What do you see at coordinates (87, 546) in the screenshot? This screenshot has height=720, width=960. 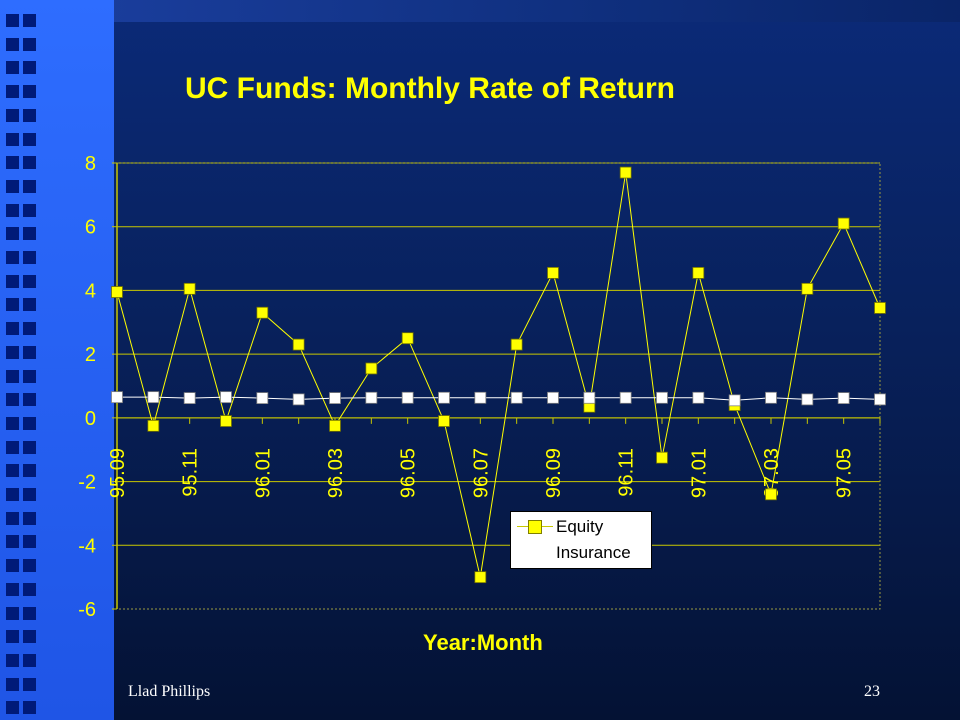 I see `y-tick-label: -4` at bounding box center [87, 546].